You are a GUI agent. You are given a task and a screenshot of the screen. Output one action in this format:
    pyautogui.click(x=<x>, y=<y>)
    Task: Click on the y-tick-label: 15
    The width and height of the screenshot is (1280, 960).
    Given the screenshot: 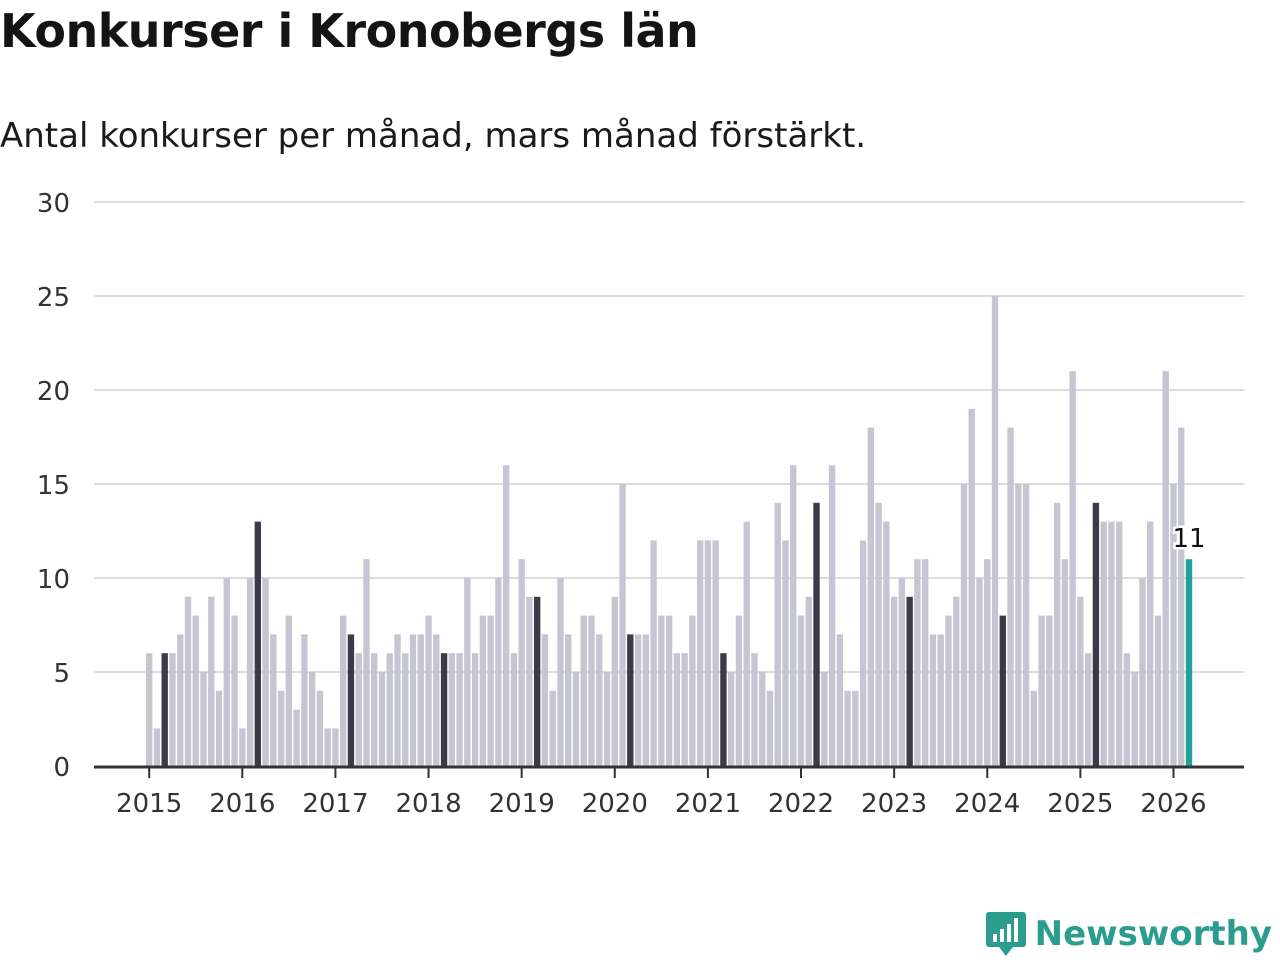 What is the action you would take?
    pyautogui.click(x=53, y=486)
    